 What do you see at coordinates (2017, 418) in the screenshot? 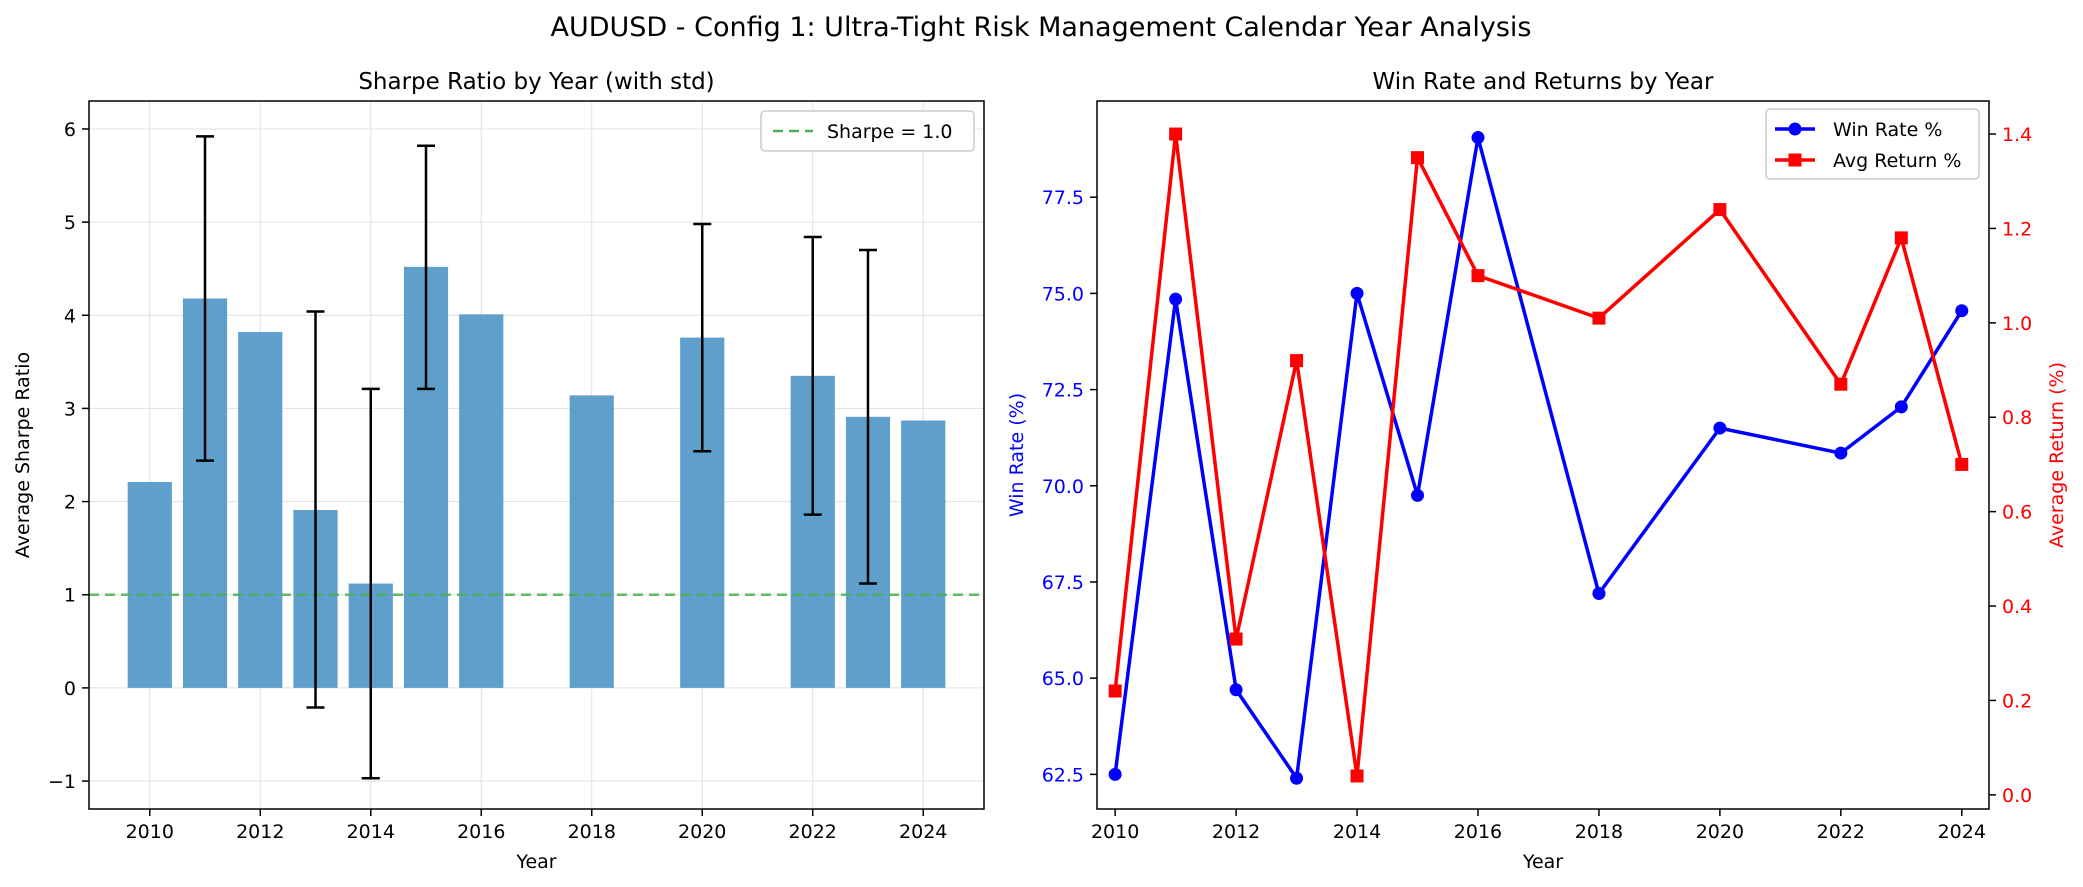
I see `right-y-tick-label: 0.8` at bounding box center [2017, 418].